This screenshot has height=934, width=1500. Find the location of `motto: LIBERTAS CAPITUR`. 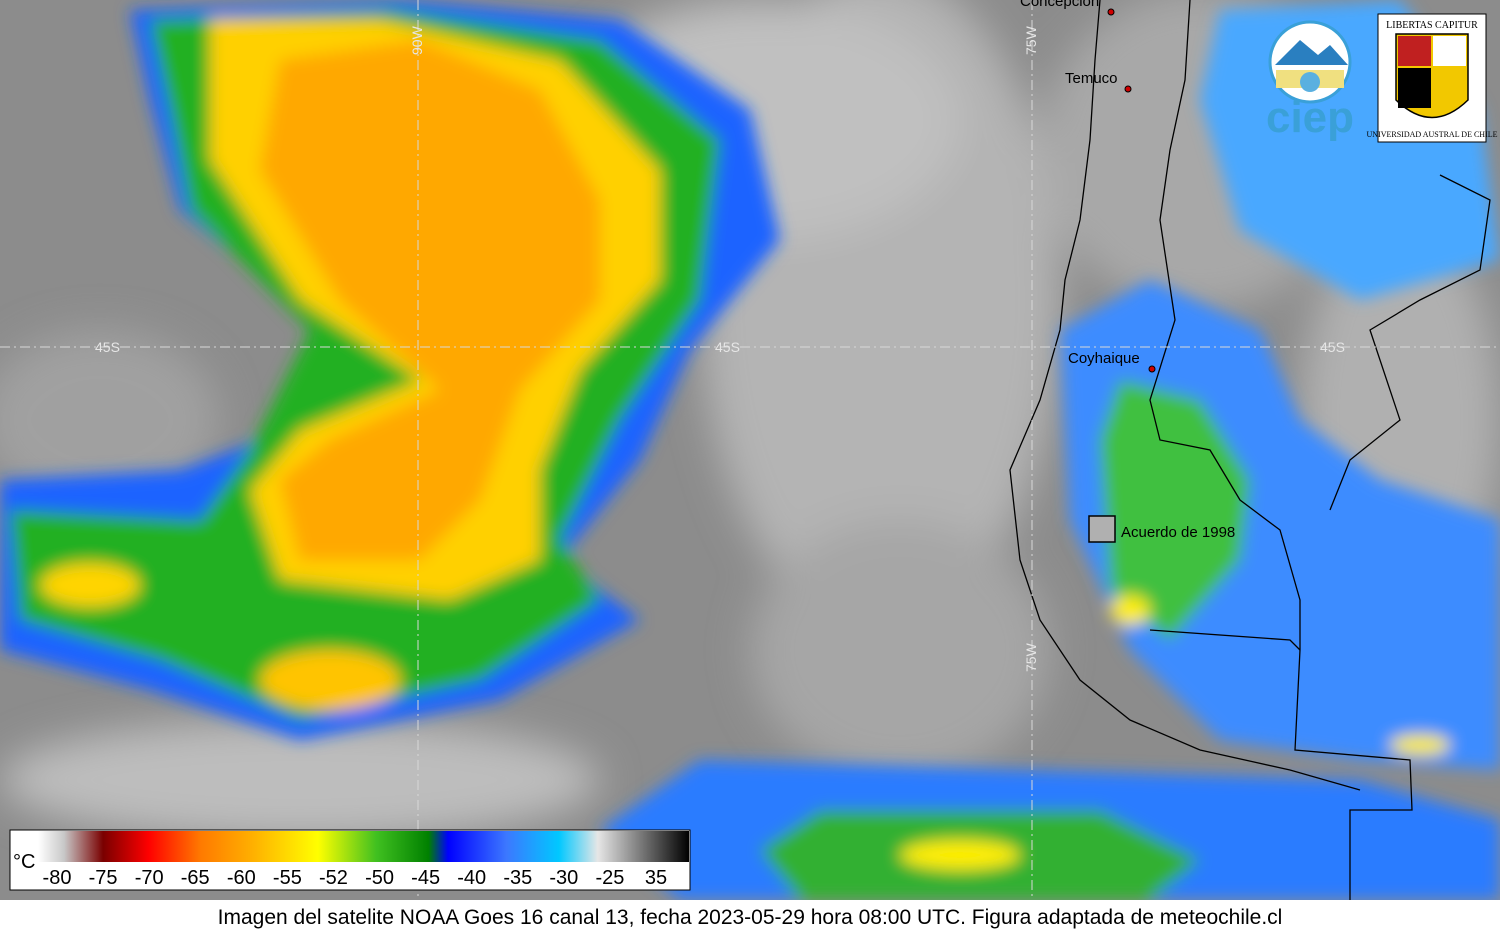

motto: LIBERTAS CAPITUR is located at coordinates (1432, 25).